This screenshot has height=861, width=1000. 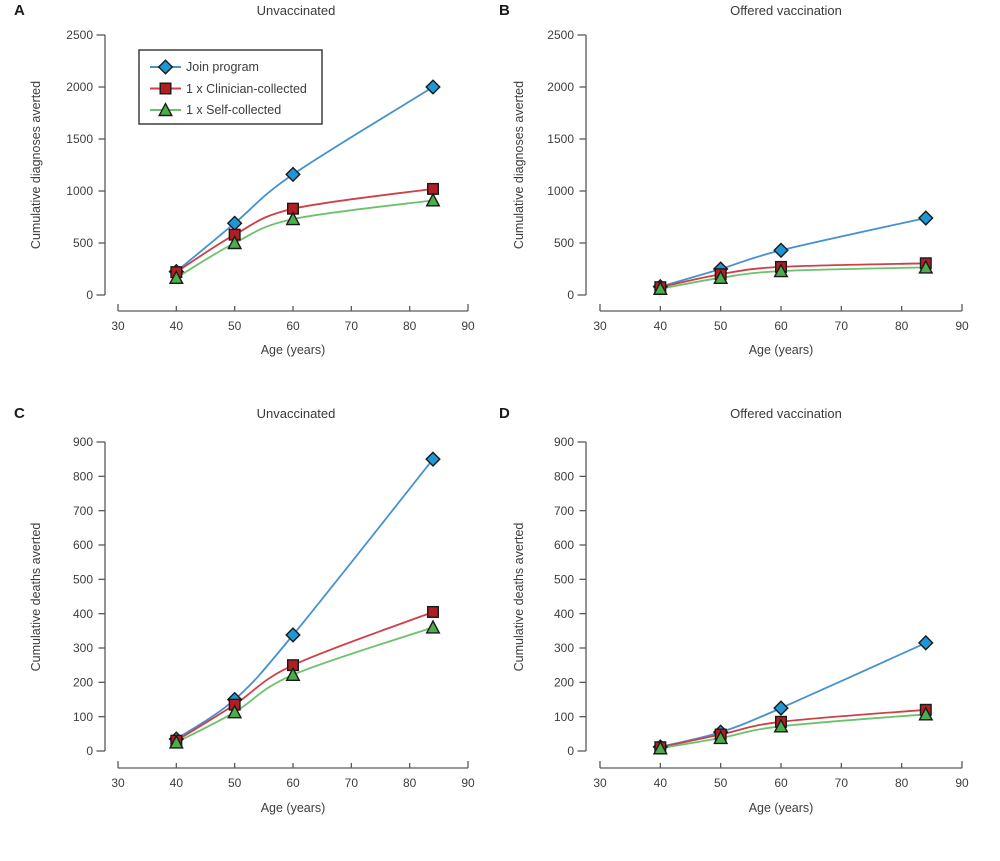 What do you see at coordinates (842, 326) in the screenshot?
I see `panel-b-x-tick-label: 70` at bounding box center [842, 326].